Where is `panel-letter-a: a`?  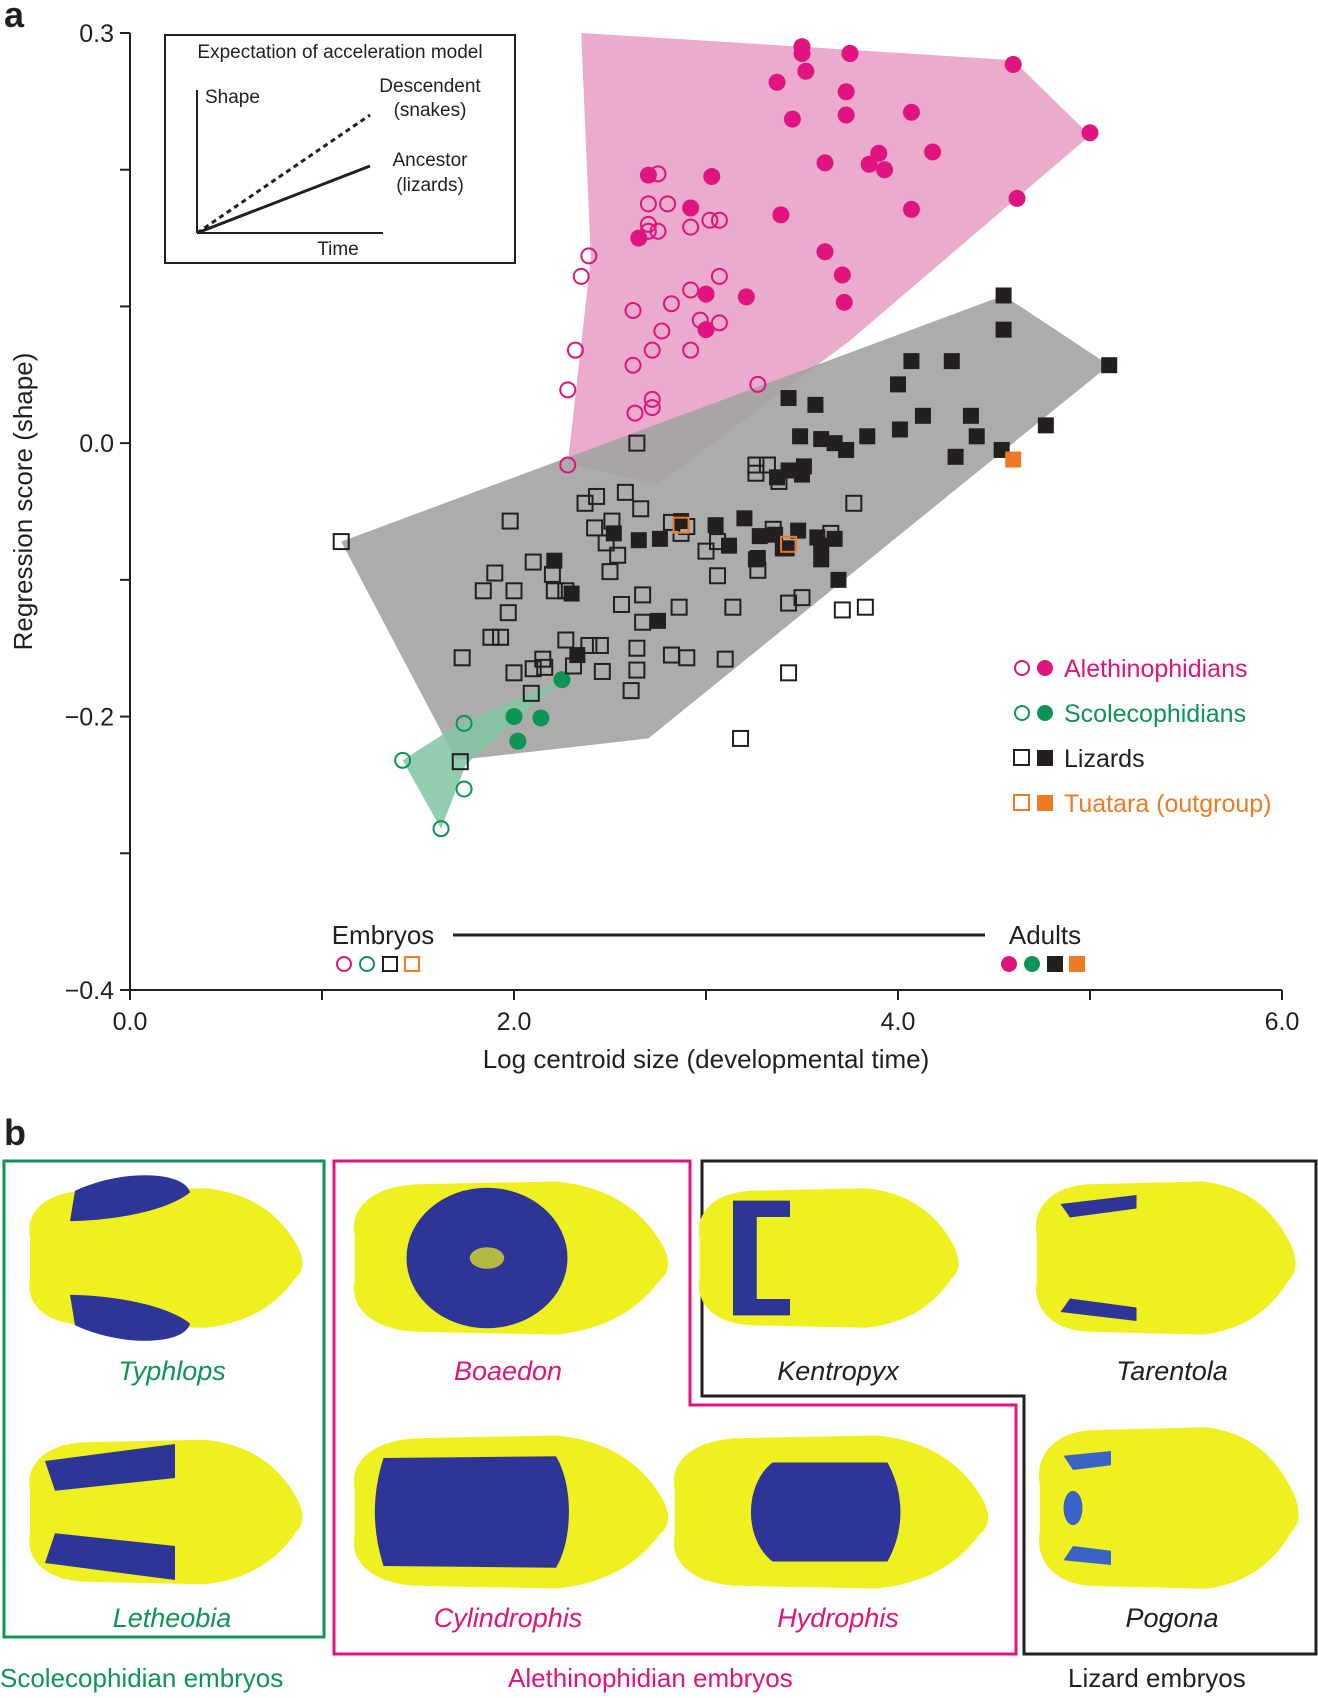
panel-letter-a: a is located at coordinates (14, 17).